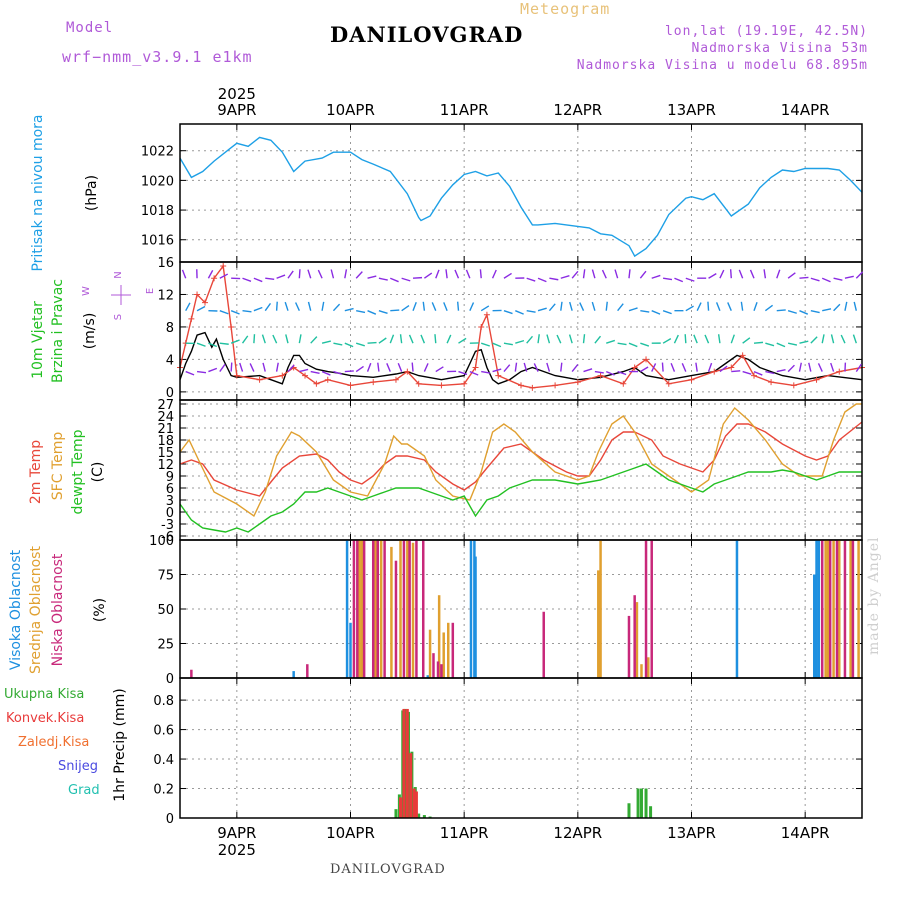  Describe the element at coordinates (78, 471) in the screenshot. I see `dewpt-axis-title: dewpt Temp` at that location.